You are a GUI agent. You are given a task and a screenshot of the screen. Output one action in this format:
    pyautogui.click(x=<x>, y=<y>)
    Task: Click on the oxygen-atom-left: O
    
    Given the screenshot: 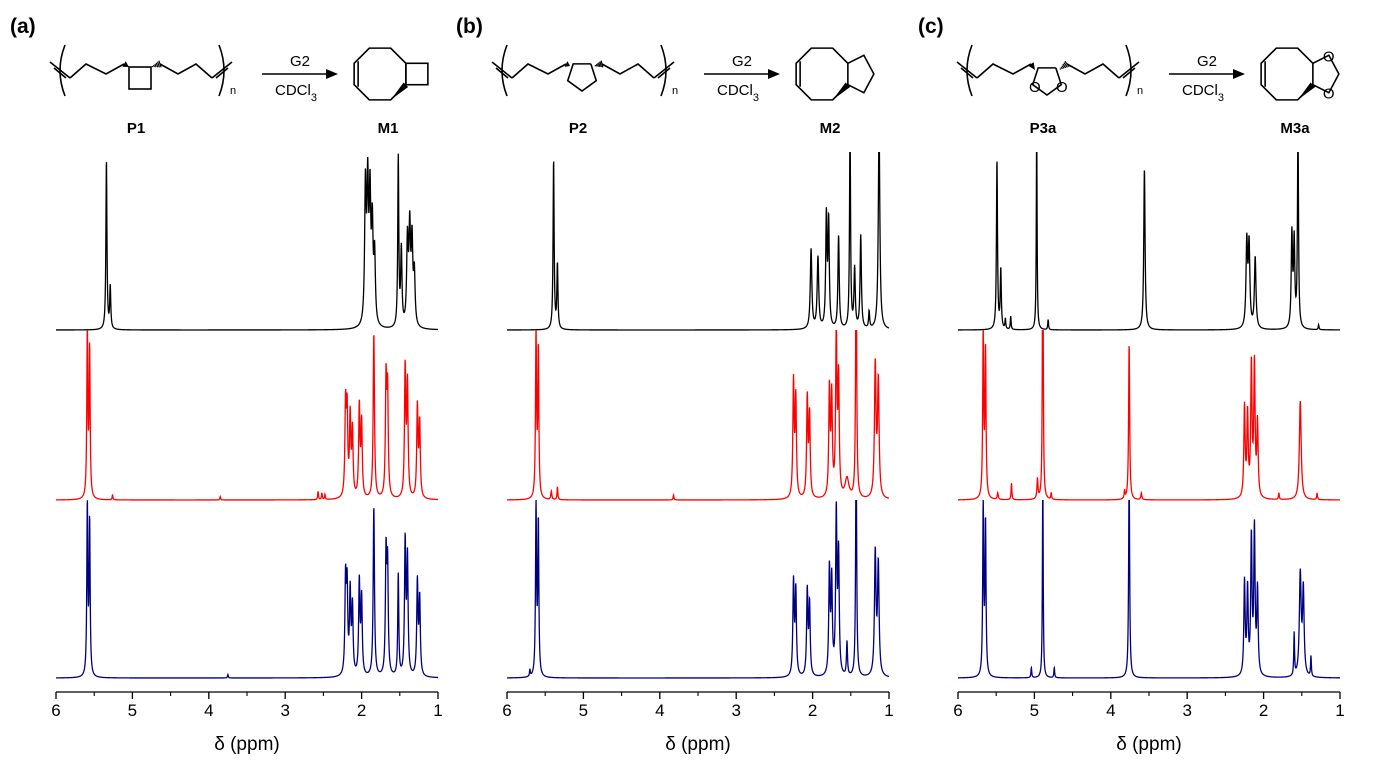 What is the action you would take?
    pyautogui.click(x=1035, y=87)
    